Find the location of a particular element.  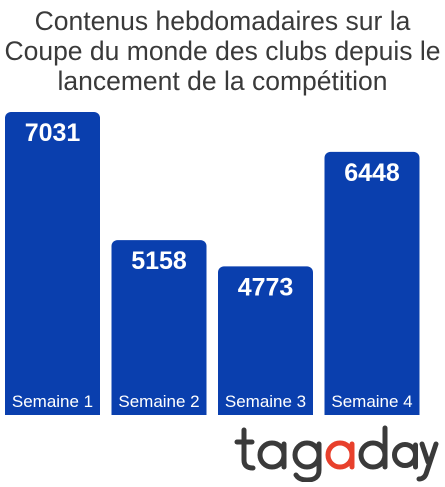

baseline-mask is located at coordinates (222, 420).